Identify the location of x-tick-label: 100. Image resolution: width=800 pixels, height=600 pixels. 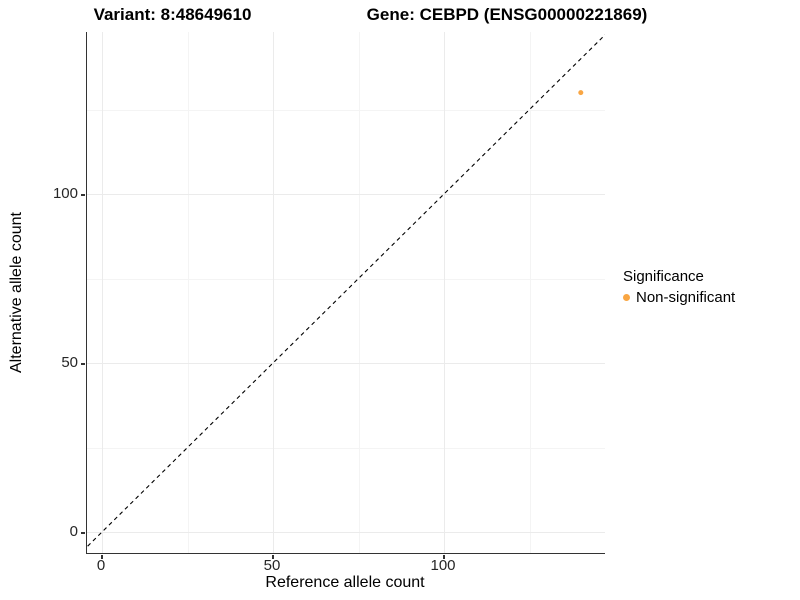
(443, 565).